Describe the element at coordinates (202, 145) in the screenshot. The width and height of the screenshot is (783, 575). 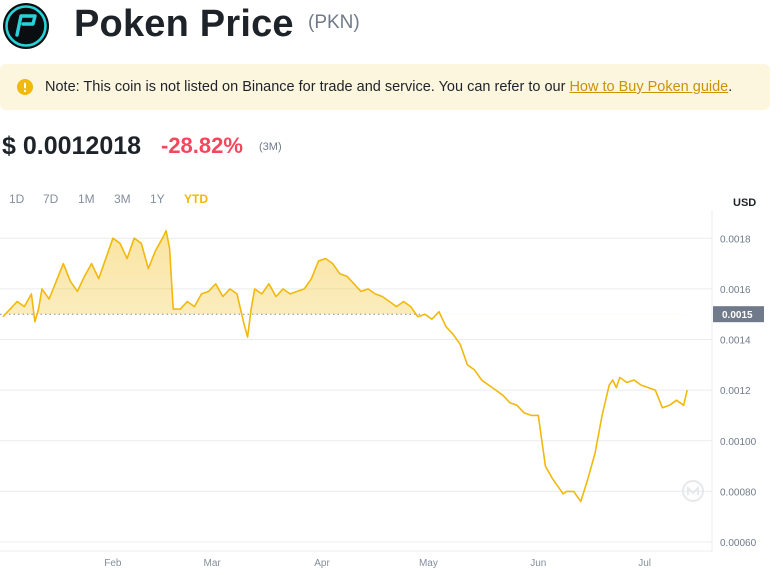
I see `price-change: -28.82%` at that location.